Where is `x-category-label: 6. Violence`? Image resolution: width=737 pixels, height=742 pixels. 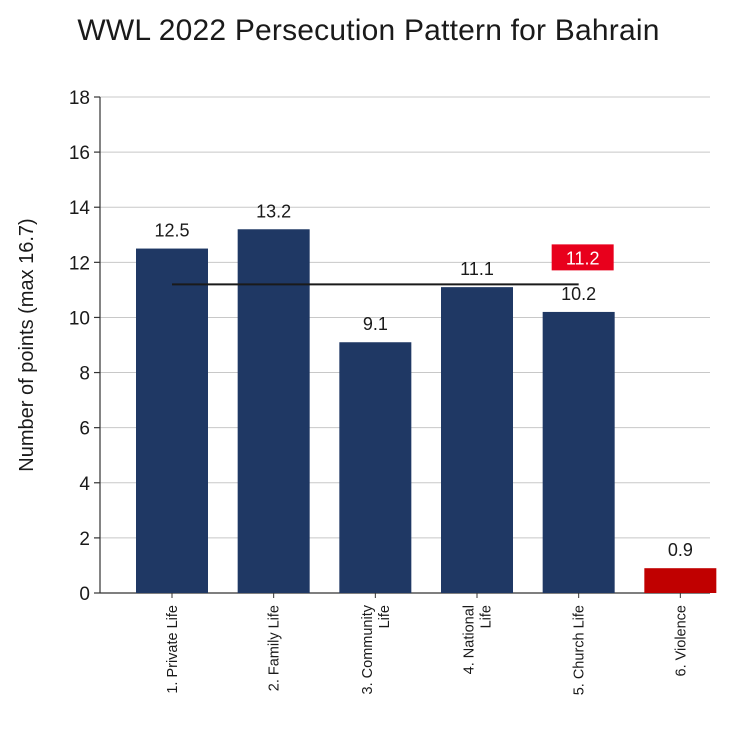
x-category-label: 6. Violence is located at coordinates (681, 640).